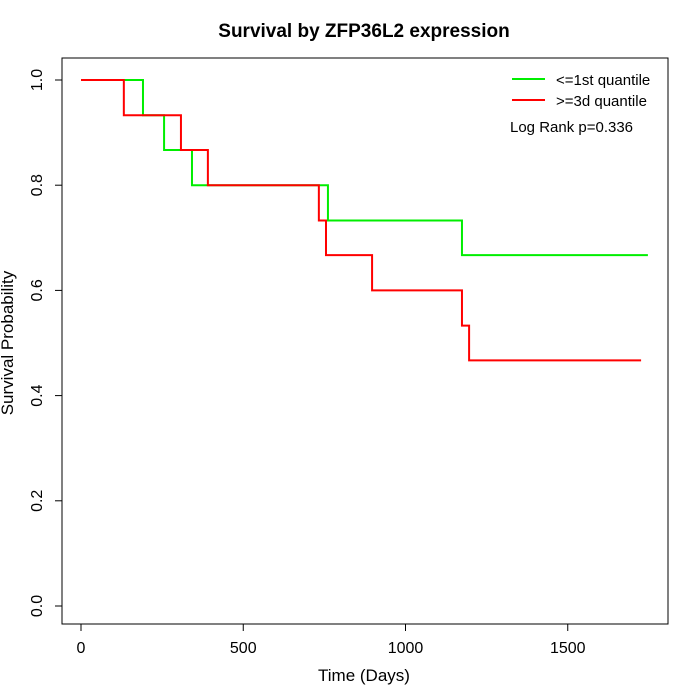 The height and width of the screenshot is (700, 700). What do you see at coordinates (37, 606) in the screenshot?
I see `y-tick-label: 0.0` at bounding box center [37, 606].